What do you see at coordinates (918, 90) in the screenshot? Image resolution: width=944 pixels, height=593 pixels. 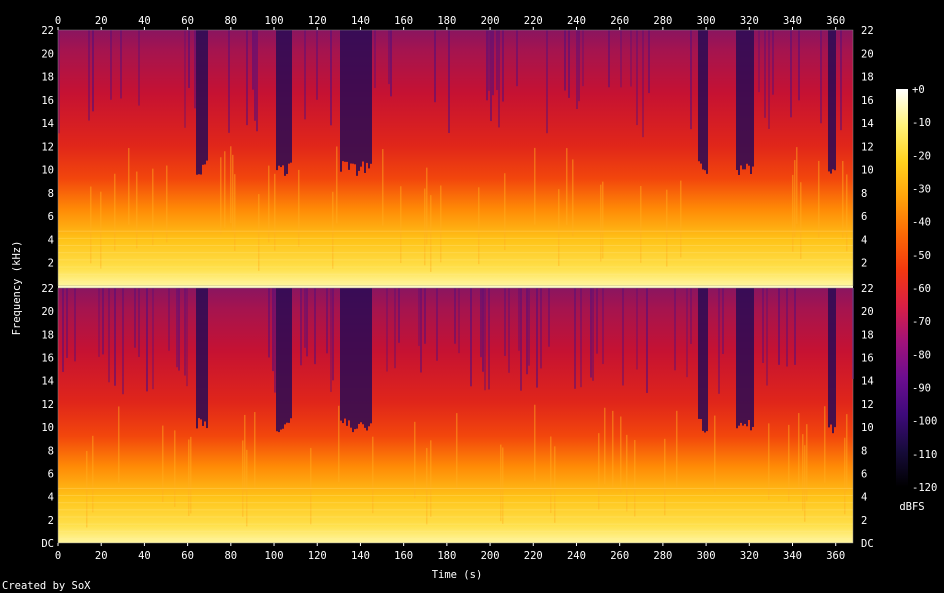 I see `colorbar-tick-label: +0` at bounding box center [918, 90].